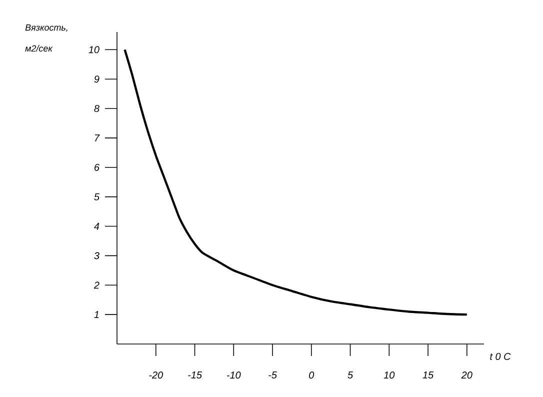 Image resolution: width=543 pixels, height=397 pixels. I want to click on y-tick-label: 6, so click(97, 167).